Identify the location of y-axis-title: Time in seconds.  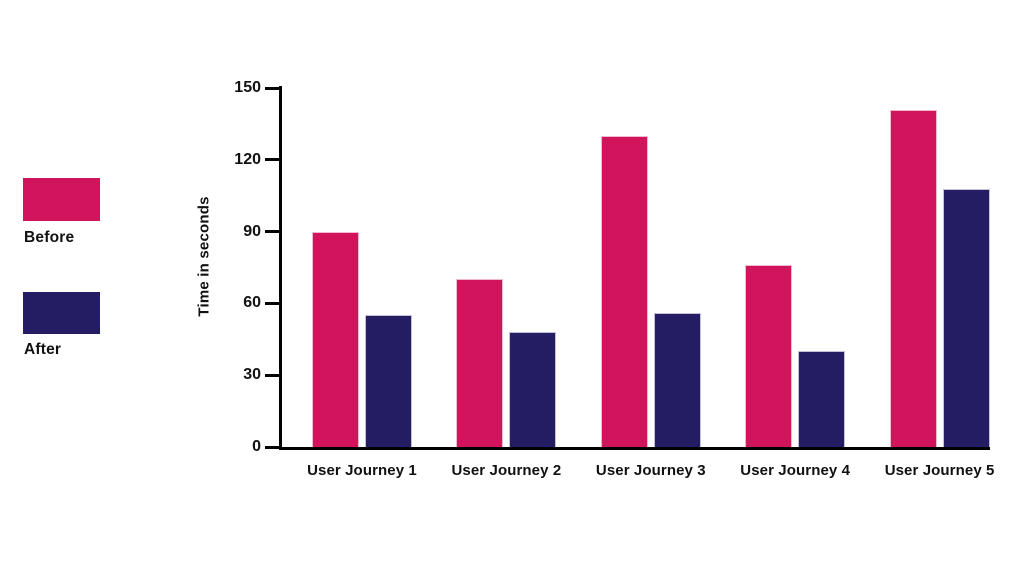
(204, 256).